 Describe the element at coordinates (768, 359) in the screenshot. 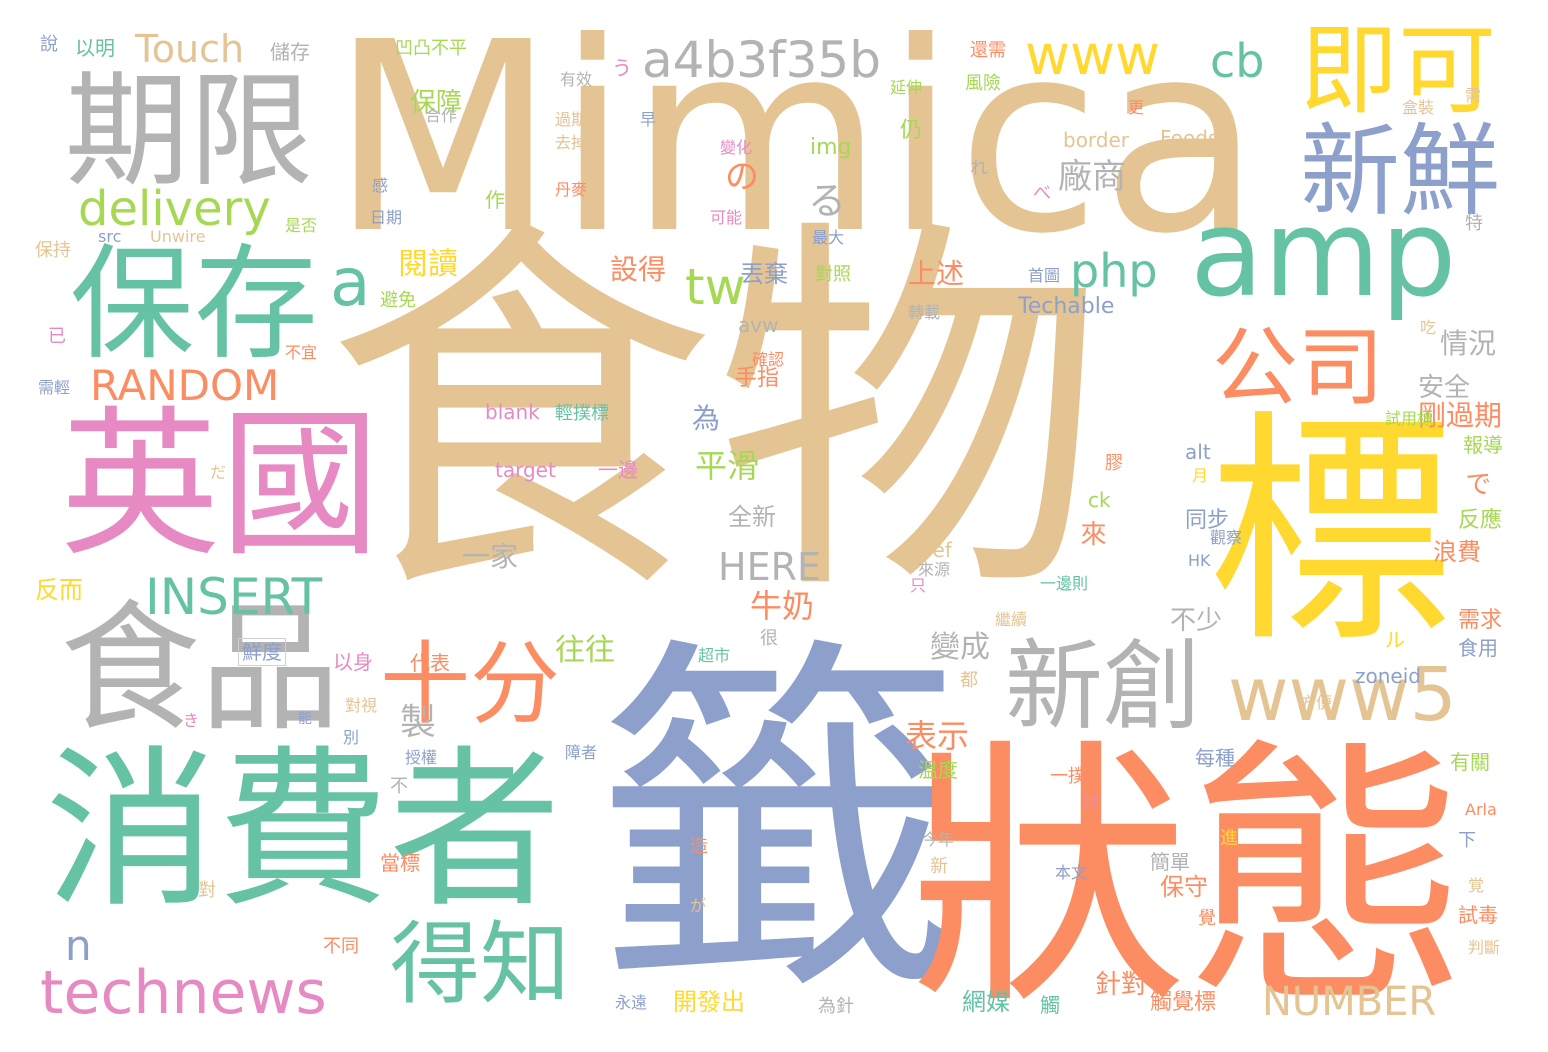

I see `word-queren: 確認` at that location.